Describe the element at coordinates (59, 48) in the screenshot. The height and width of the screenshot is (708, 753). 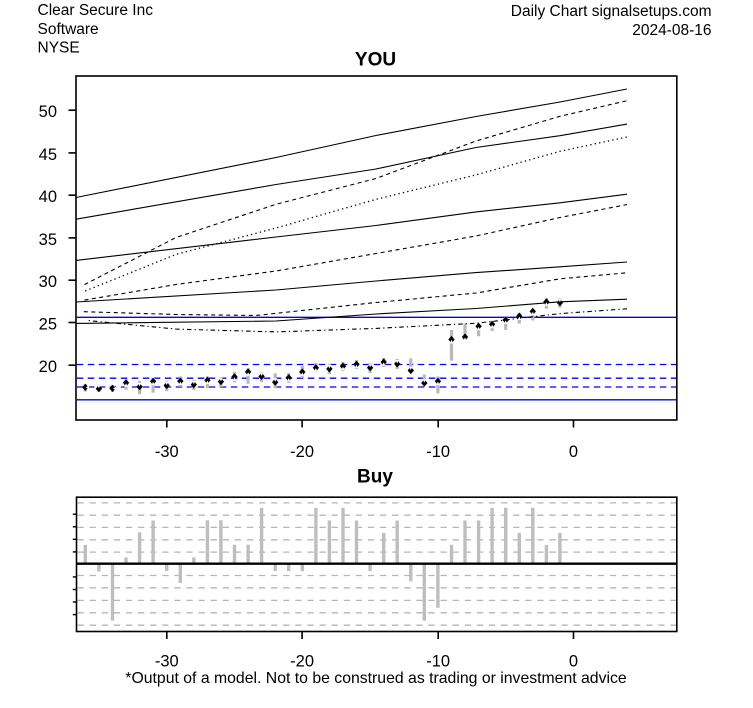
I see `svg-text: NYSE` at that location.